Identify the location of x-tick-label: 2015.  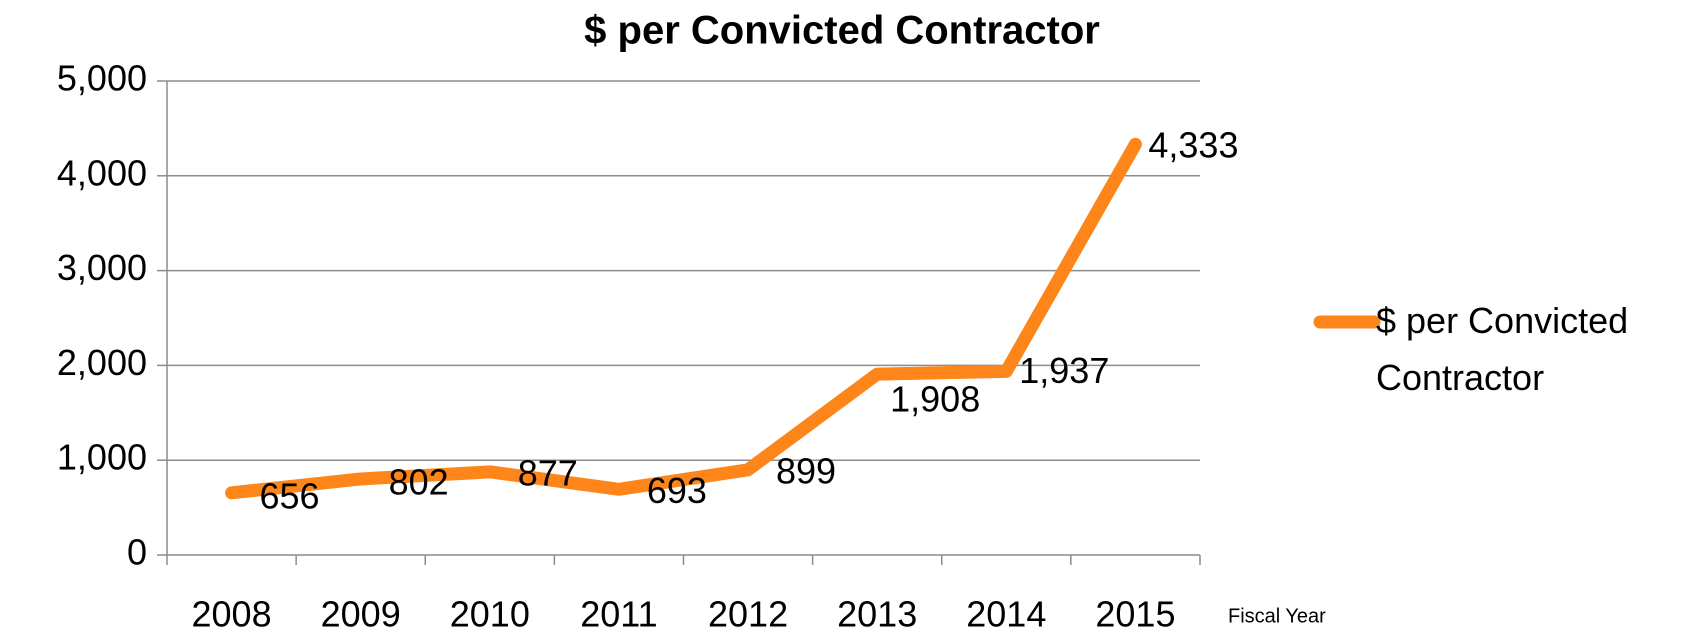
(1135, 614).